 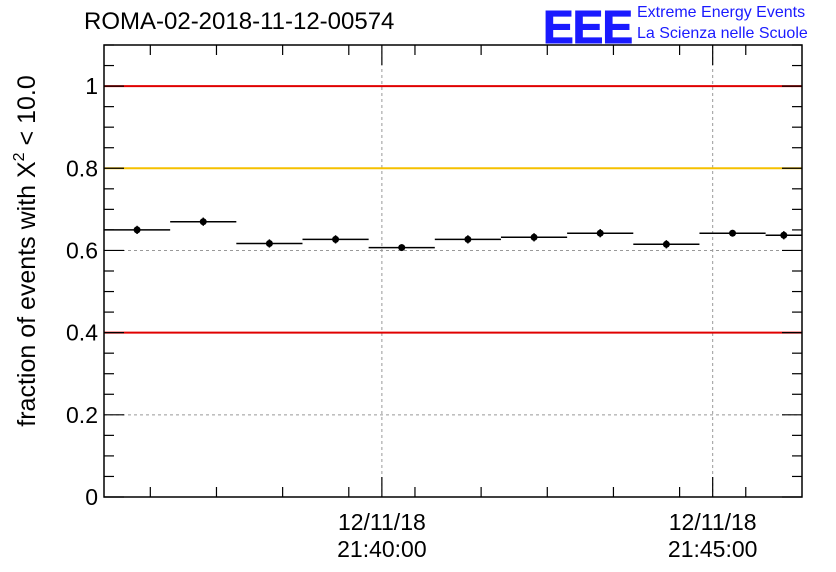 I want to click on y-axis-label: fraction of events with X2 < 10.0, so click(x=26, y=250).